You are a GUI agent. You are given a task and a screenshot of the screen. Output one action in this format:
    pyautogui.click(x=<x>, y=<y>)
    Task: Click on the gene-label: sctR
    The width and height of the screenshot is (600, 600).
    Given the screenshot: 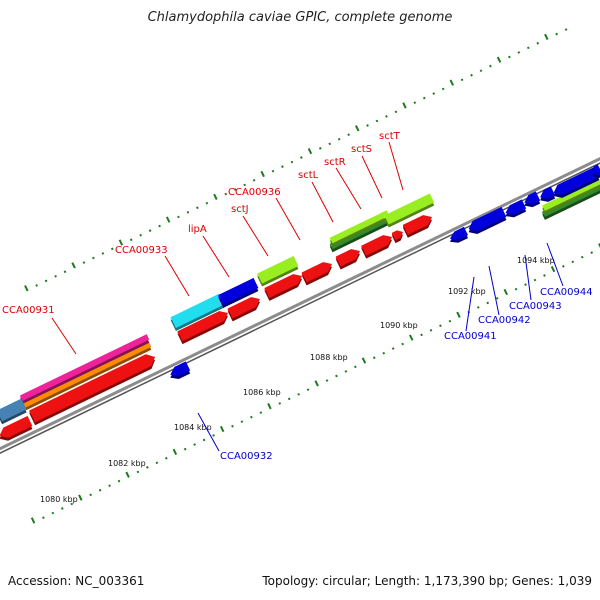 What is the action you would take?
    pyautogui.click(x=335, y=162)
    